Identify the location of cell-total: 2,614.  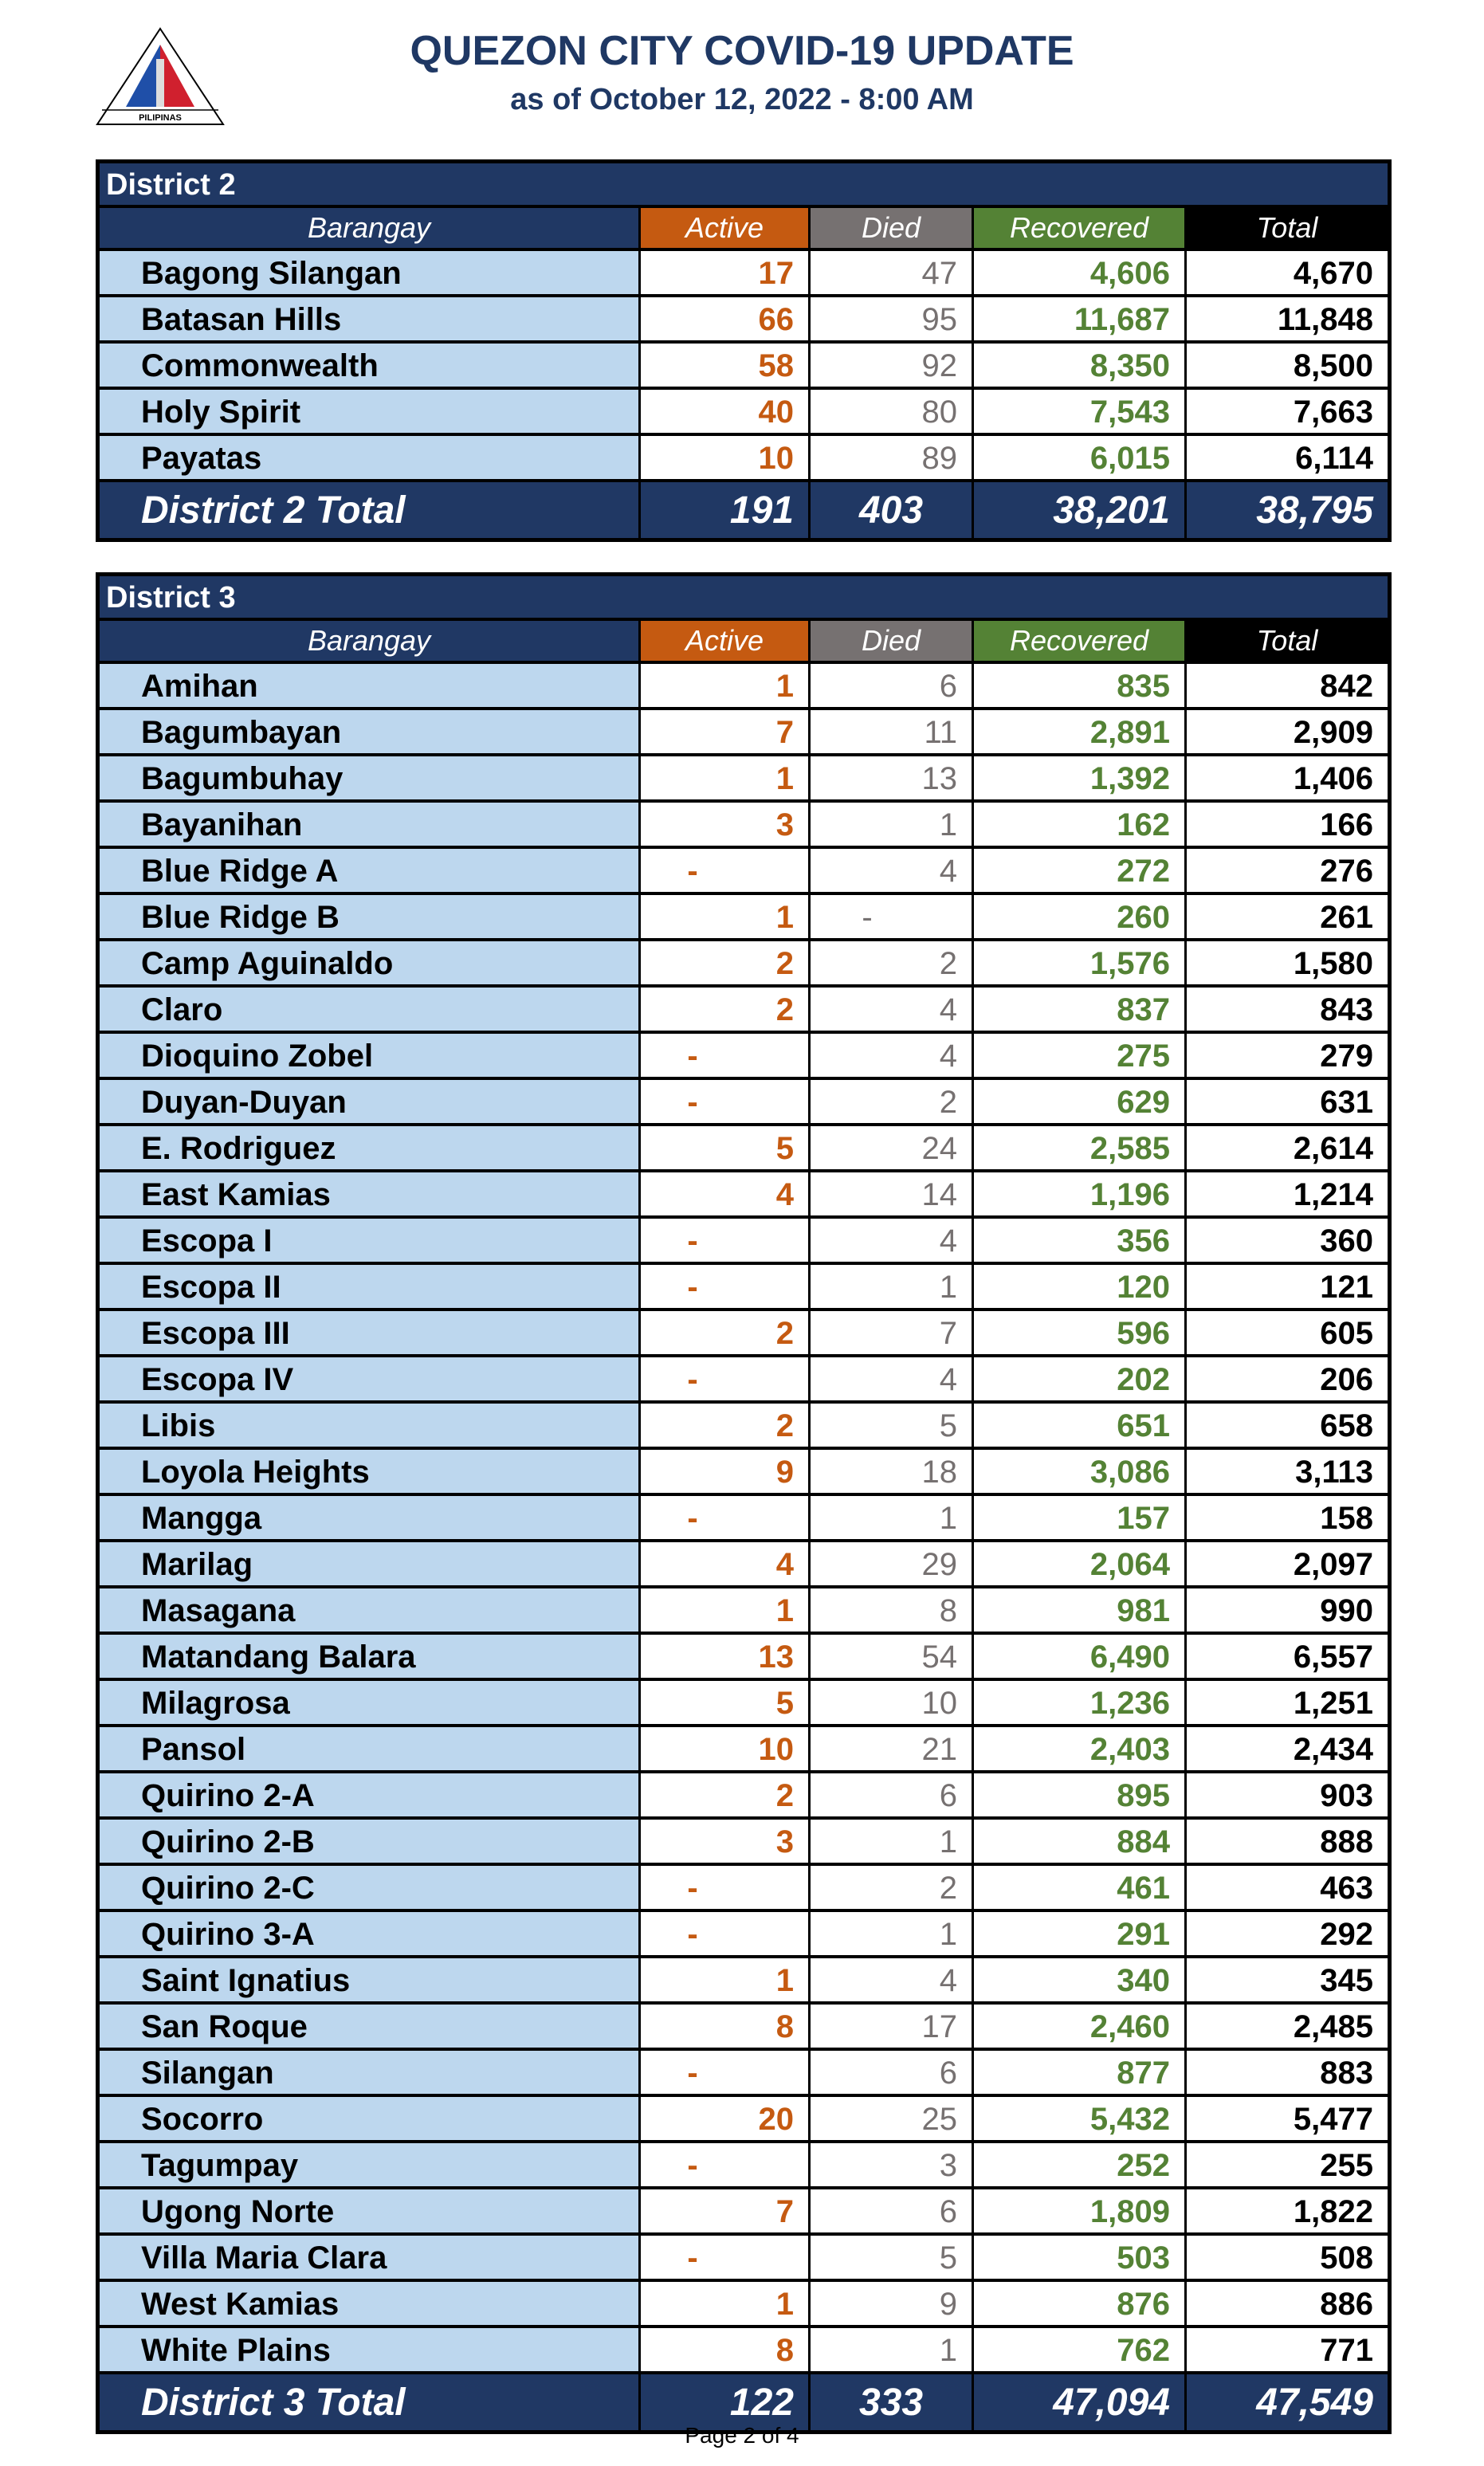
(1287, 1147).